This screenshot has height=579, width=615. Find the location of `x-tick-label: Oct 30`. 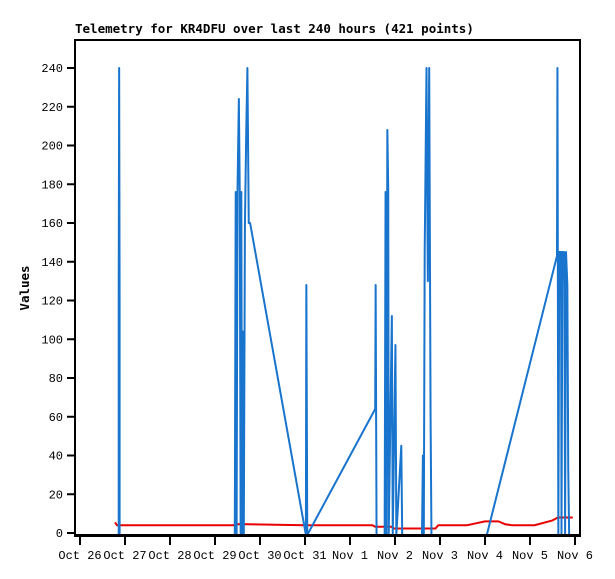

x-tick-label: Oct 30 is located at coordinates (259, 556).